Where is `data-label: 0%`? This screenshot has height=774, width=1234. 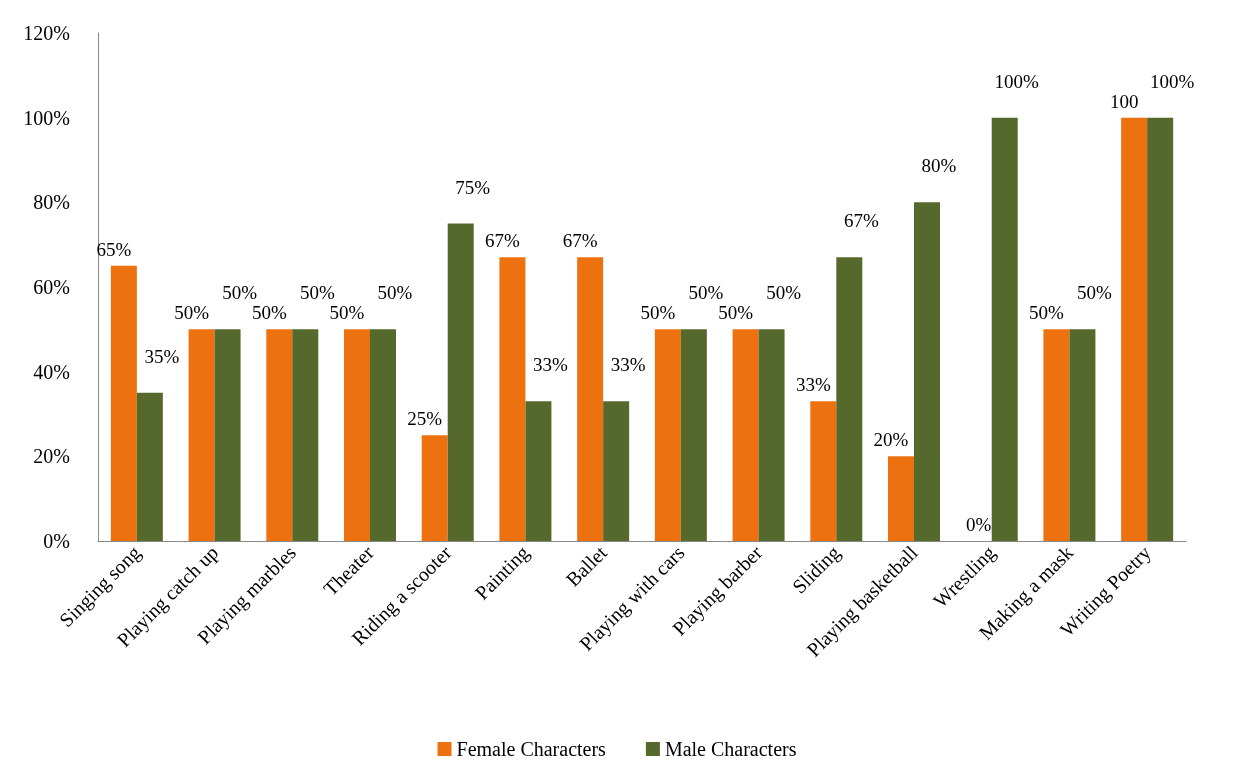 data-label: 0% is located at coordinates (979, 524).